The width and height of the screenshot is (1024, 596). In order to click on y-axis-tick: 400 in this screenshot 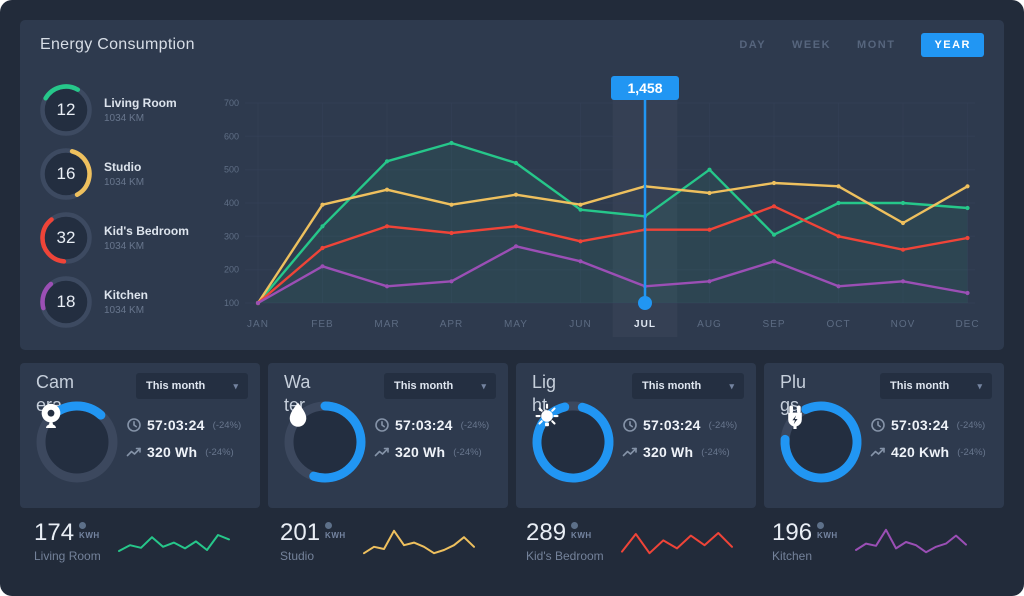, I will do `click(231, 203)`.